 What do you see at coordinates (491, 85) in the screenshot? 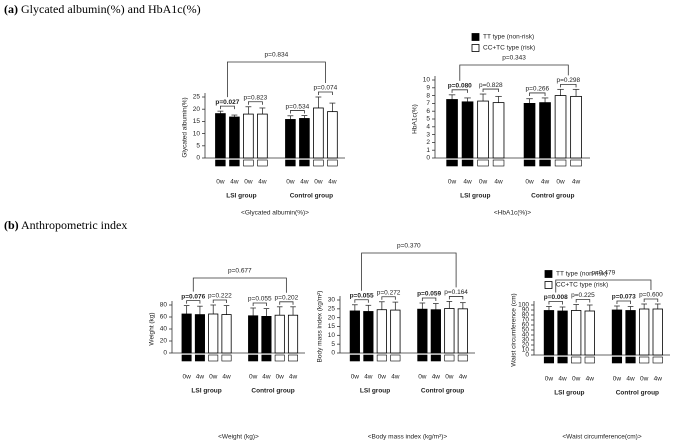
I see `p-value: p=0.828` at bounding box center [491, 85].